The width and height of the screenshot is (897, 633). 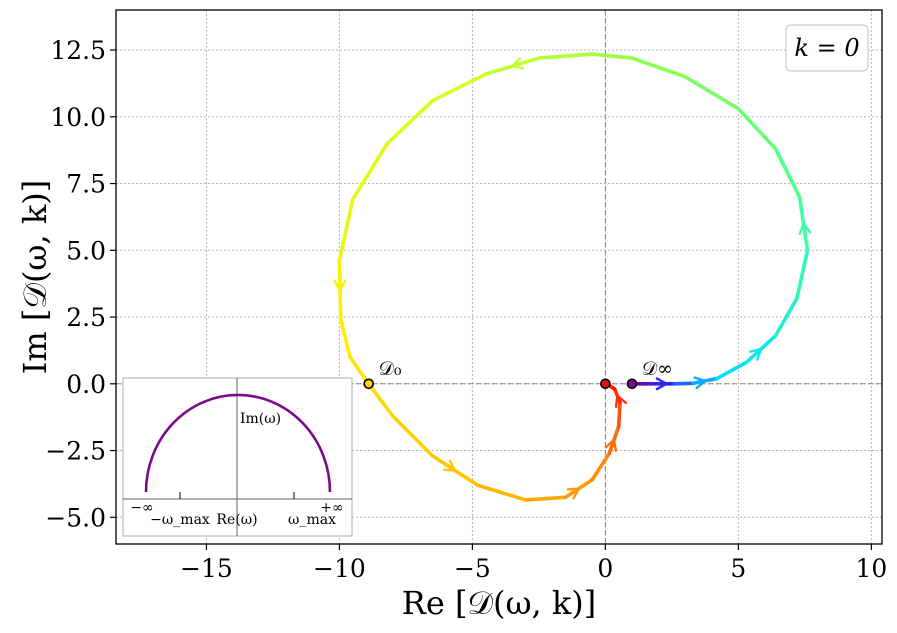 What do you see at coordinates (80, 284) in the screenshot?
I see `y-ticks: −5.0 −2.5 0.0 2.5 5.0 7.5 10.0 12.5` at bounding box center [80, 284].